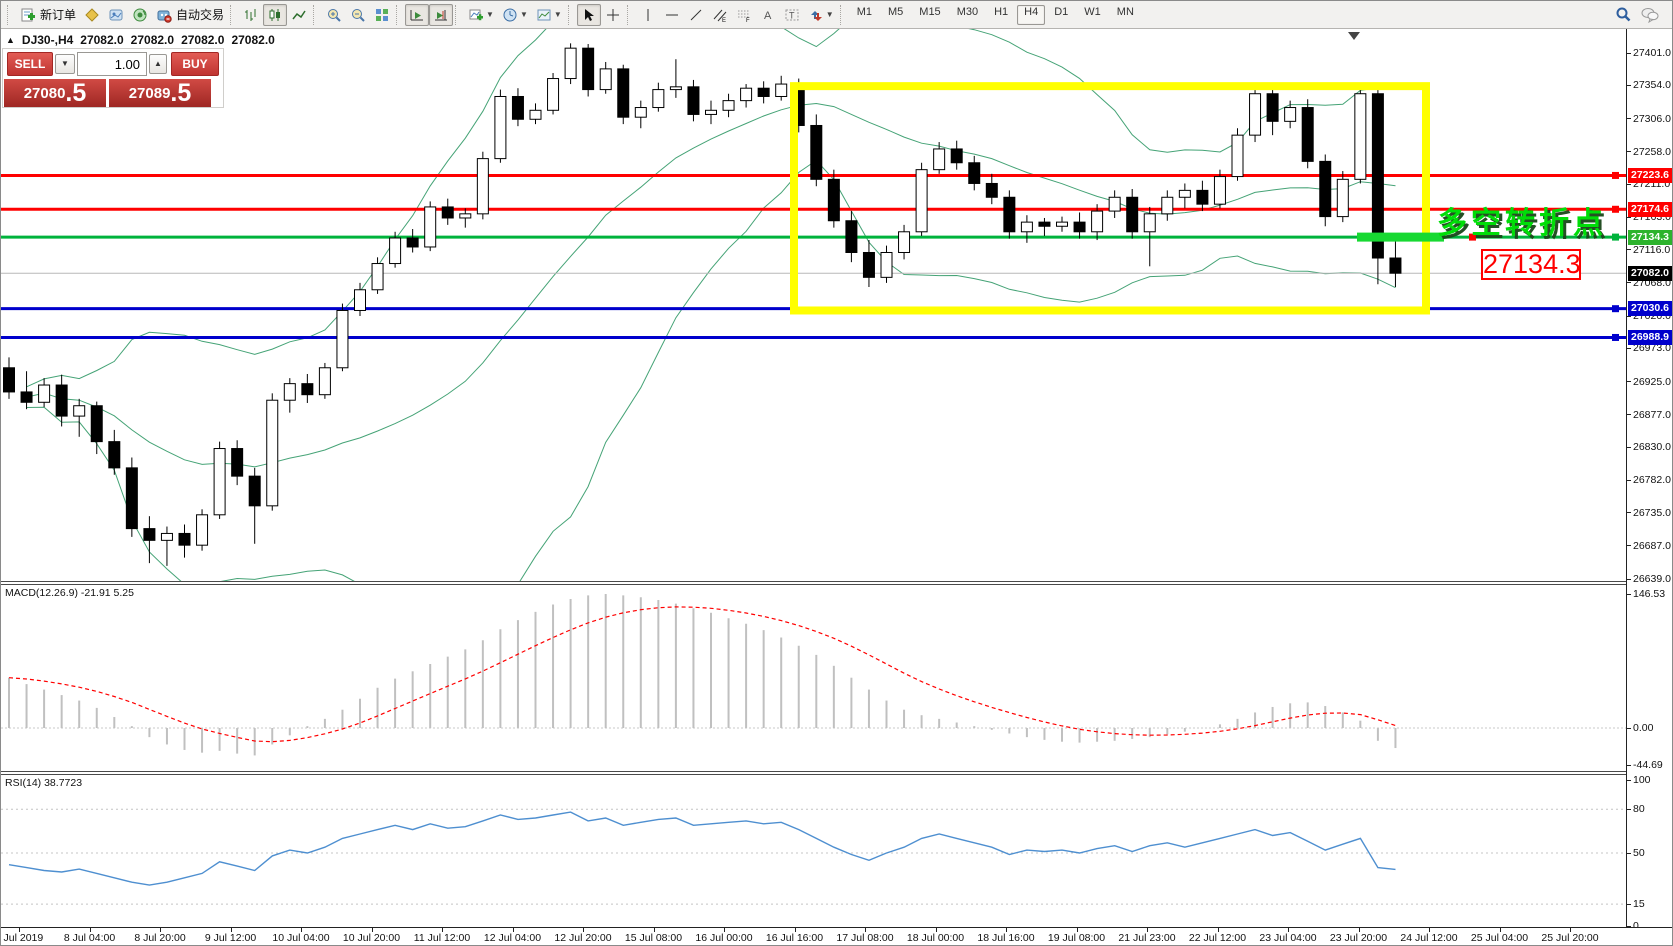 The image size is (1673, 946). What do you see at coordinates (1652, 414) in the screenshot?
I see `price-tick-26877: 26877.0` at bounding box center [1652, 414].